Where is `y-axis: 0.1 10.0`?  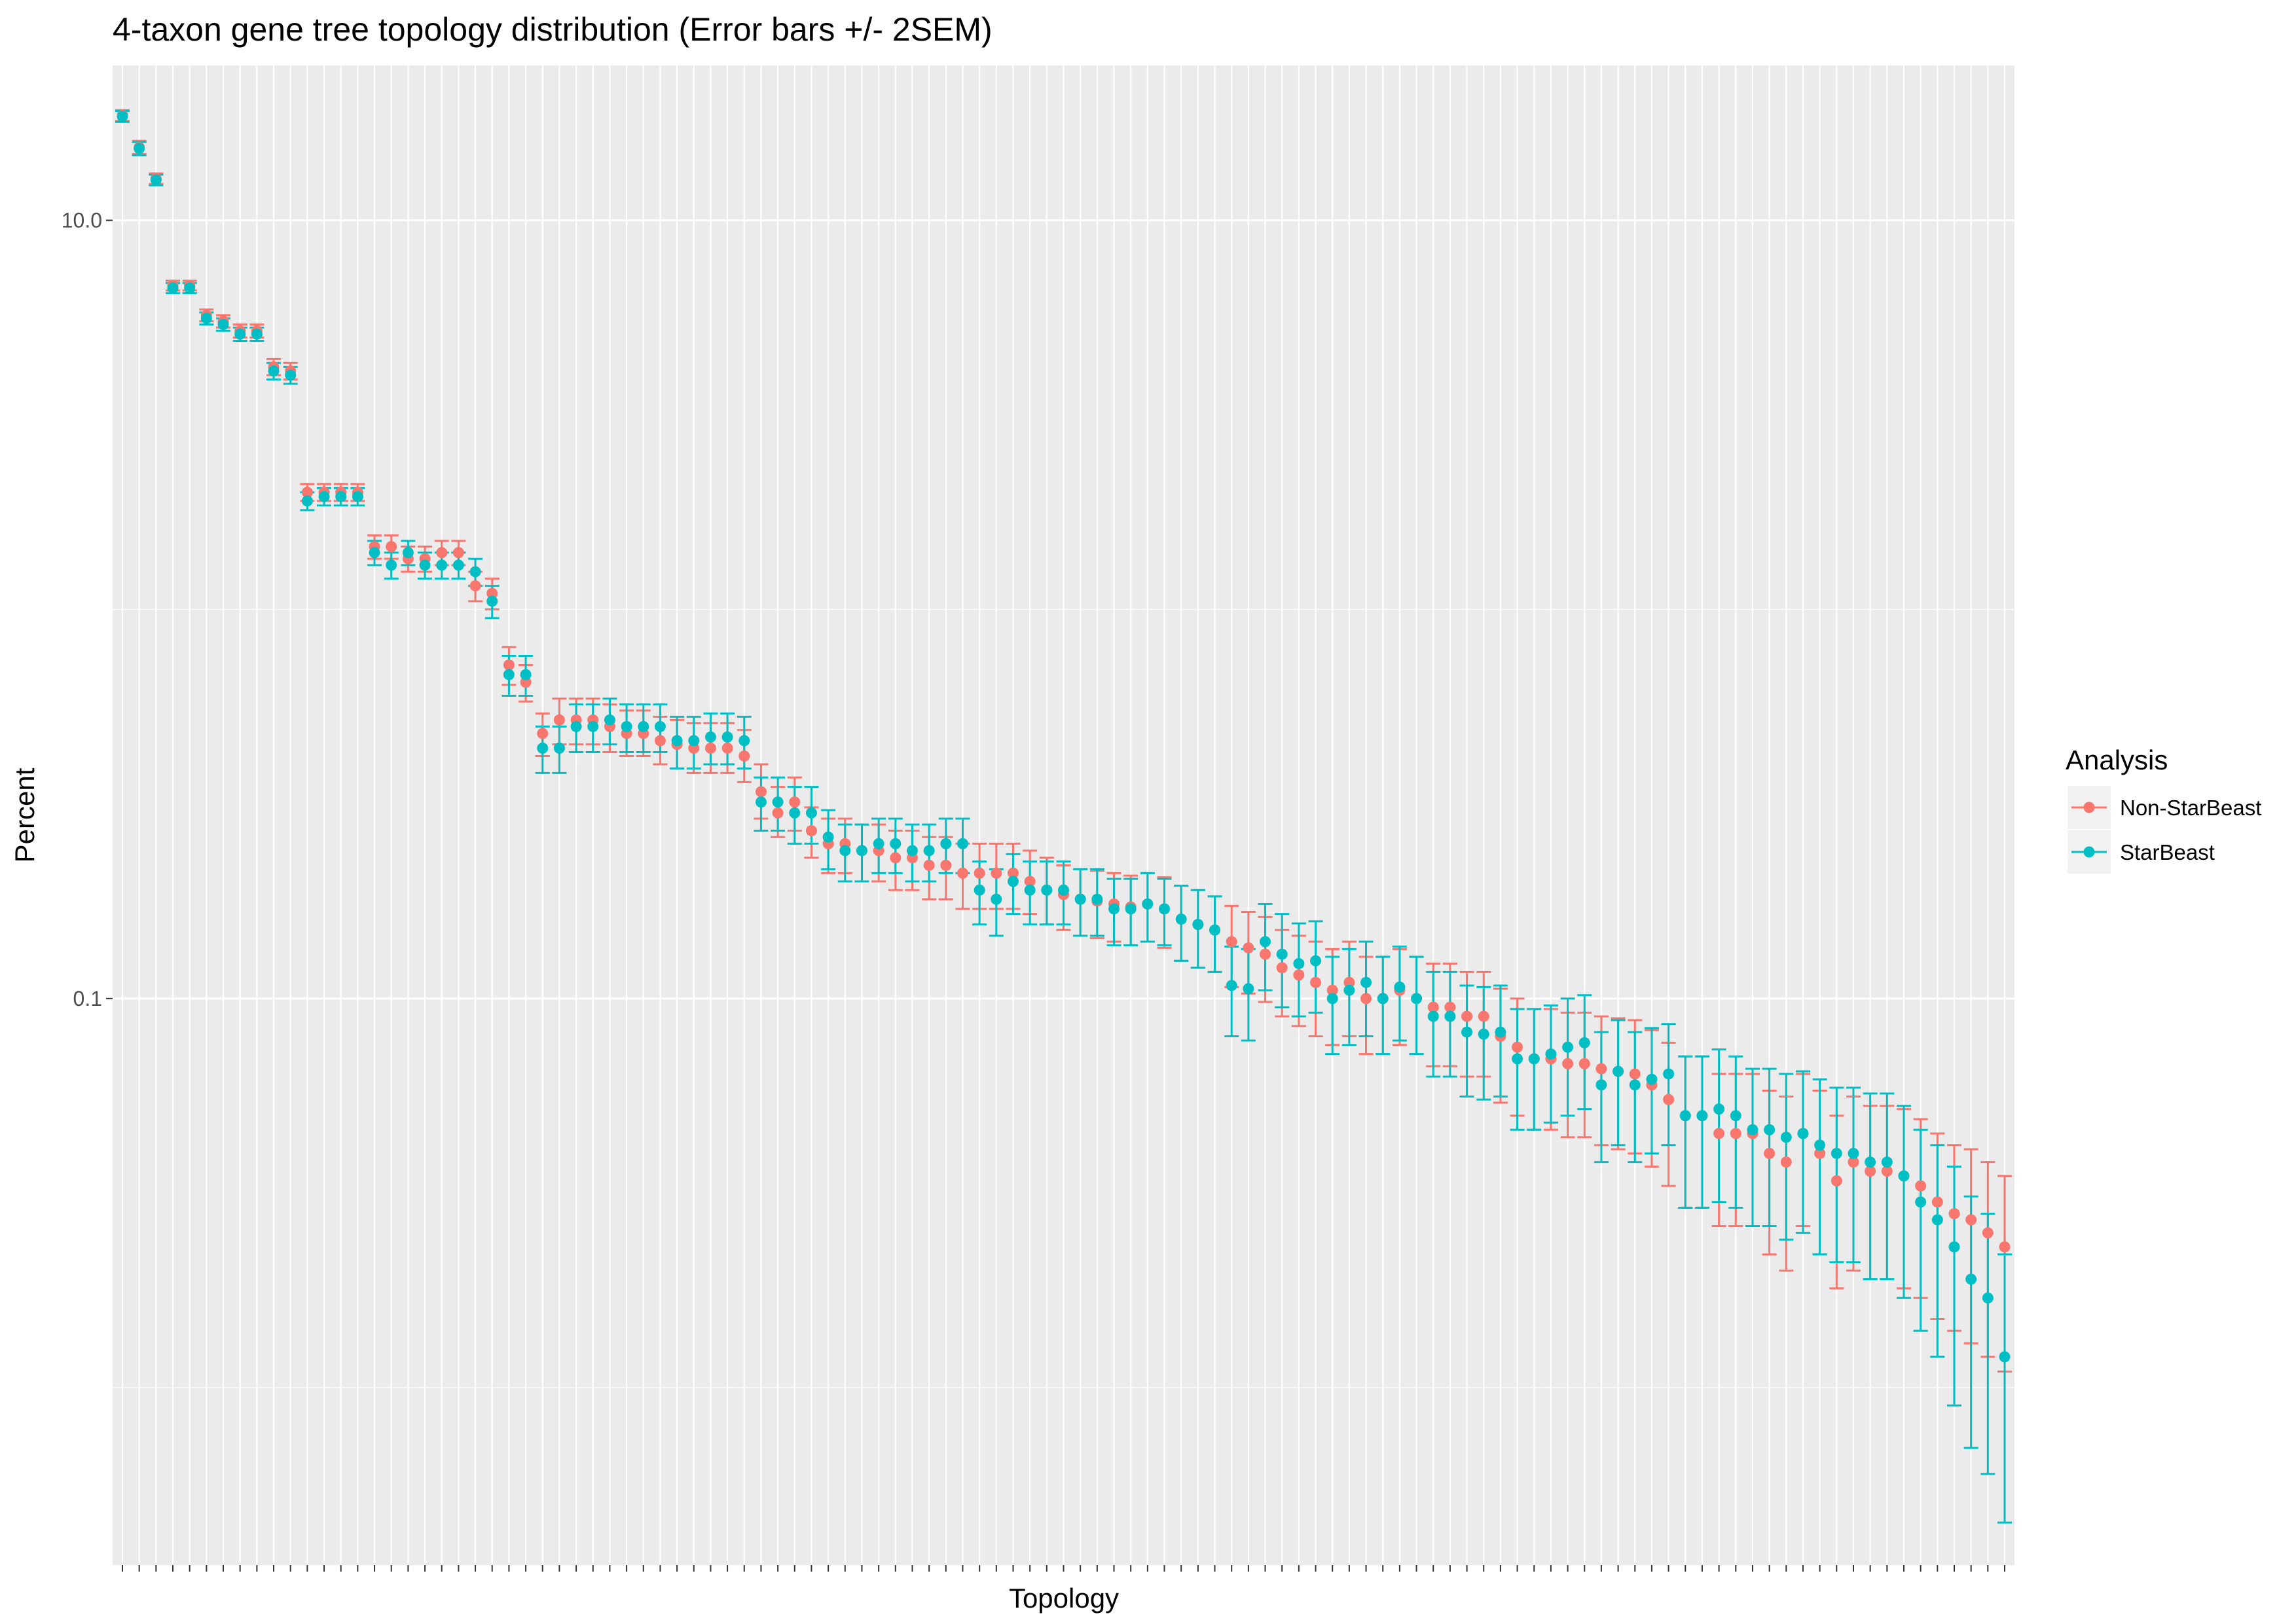
y-axis: 0.1 10.0 is located at coordinates (87, 609).